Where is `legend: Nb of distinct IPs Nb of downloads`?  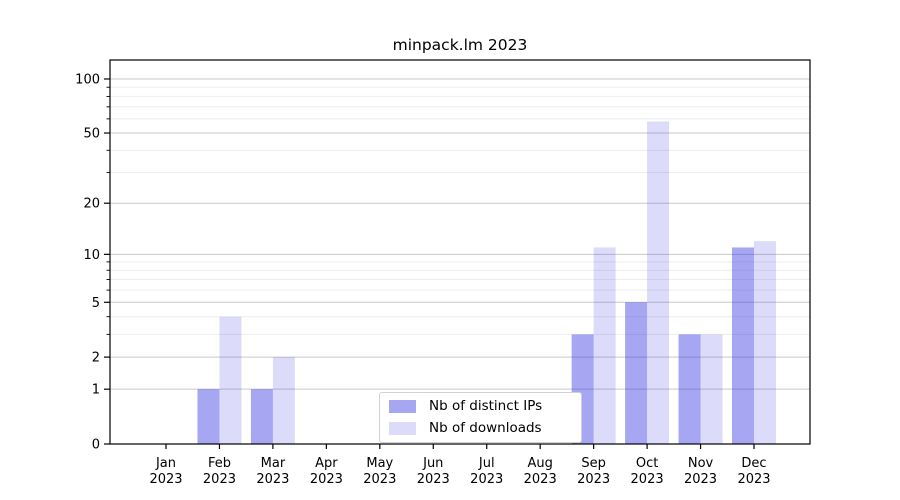
legend: Nb of distinct IPs Nb of downloads is located at coordinates (480, 417).